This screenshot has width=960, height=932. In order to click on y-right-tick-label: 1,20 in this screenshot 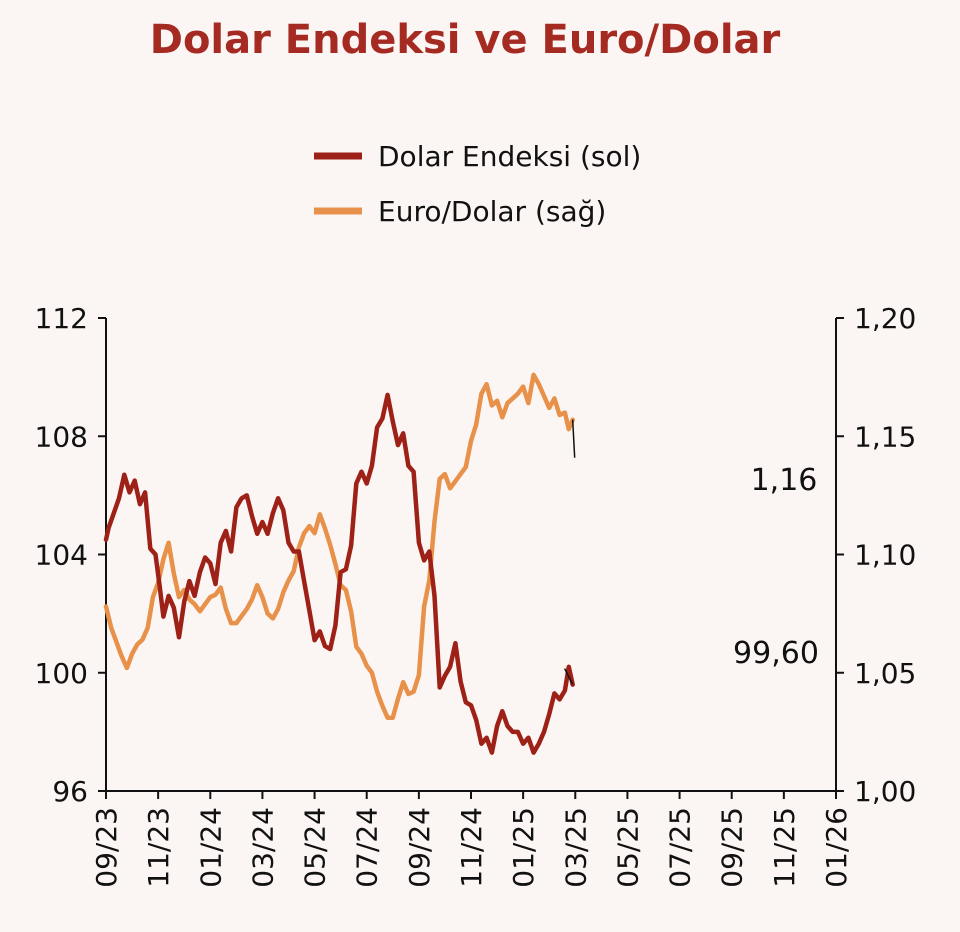, I will do `click(885, 318)`.